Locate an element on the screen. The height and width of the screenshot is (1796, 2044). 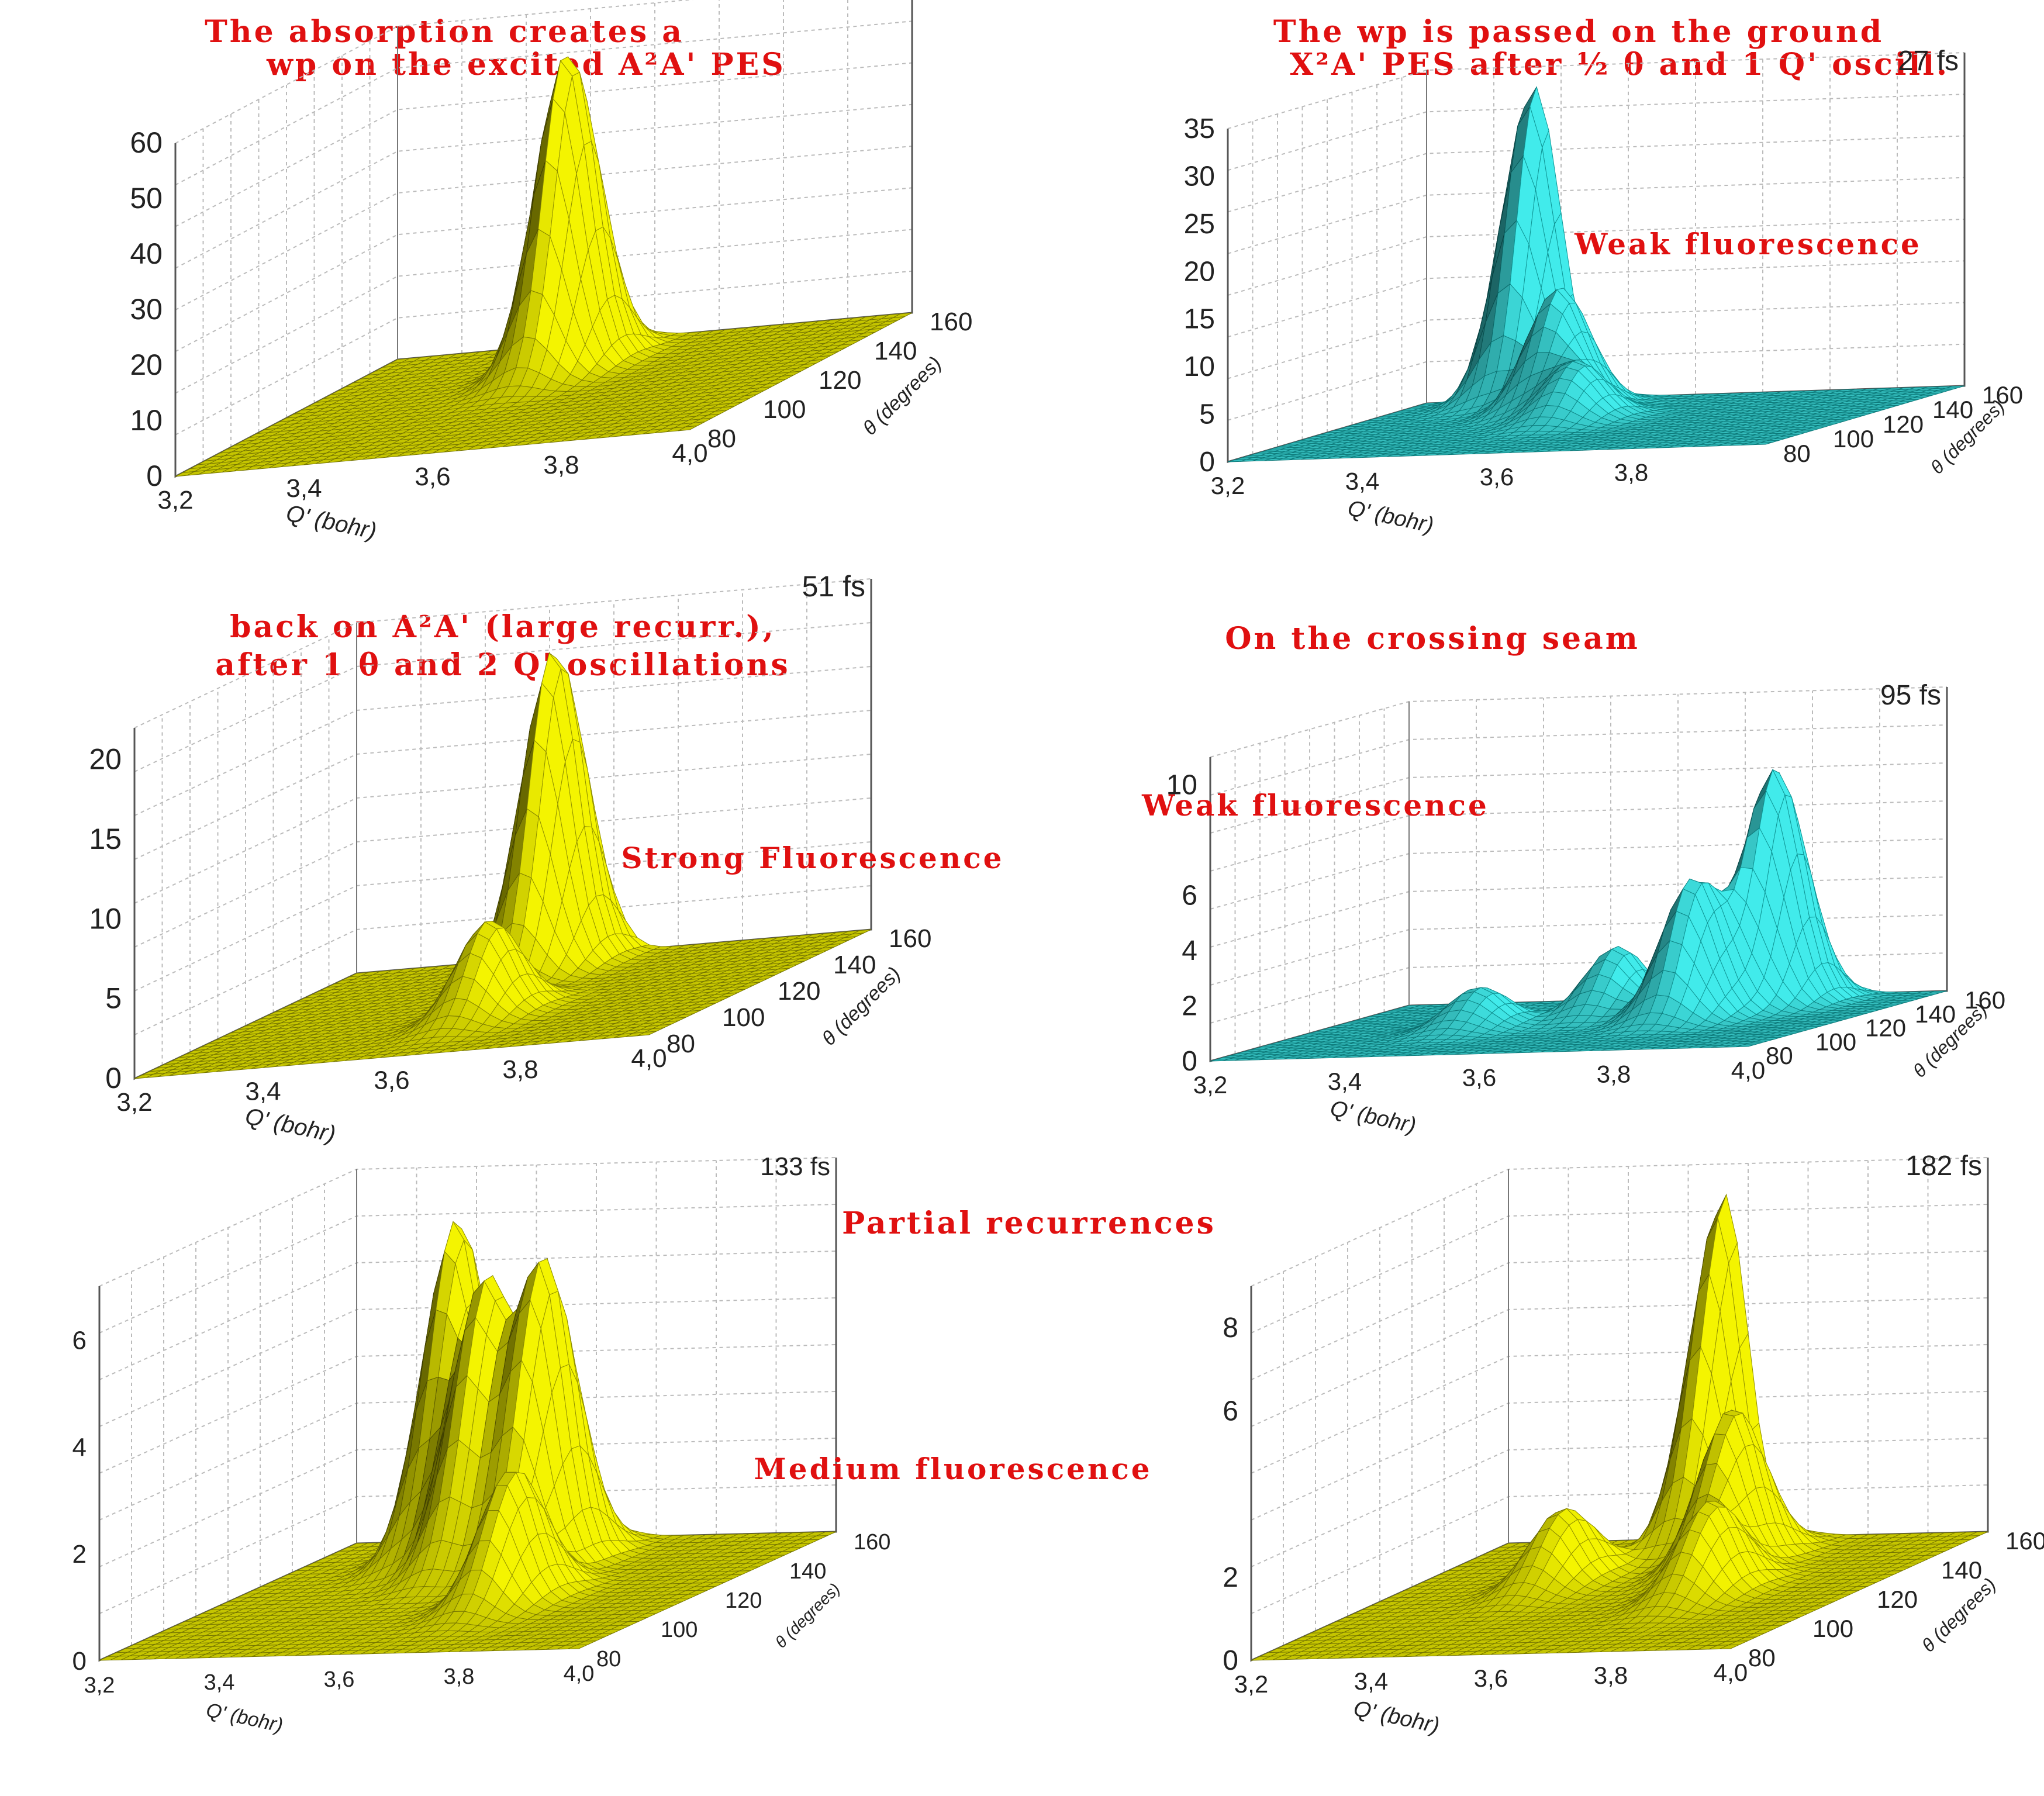
caption-line: Partial recurrences is located at coordinates (1029, 1223).